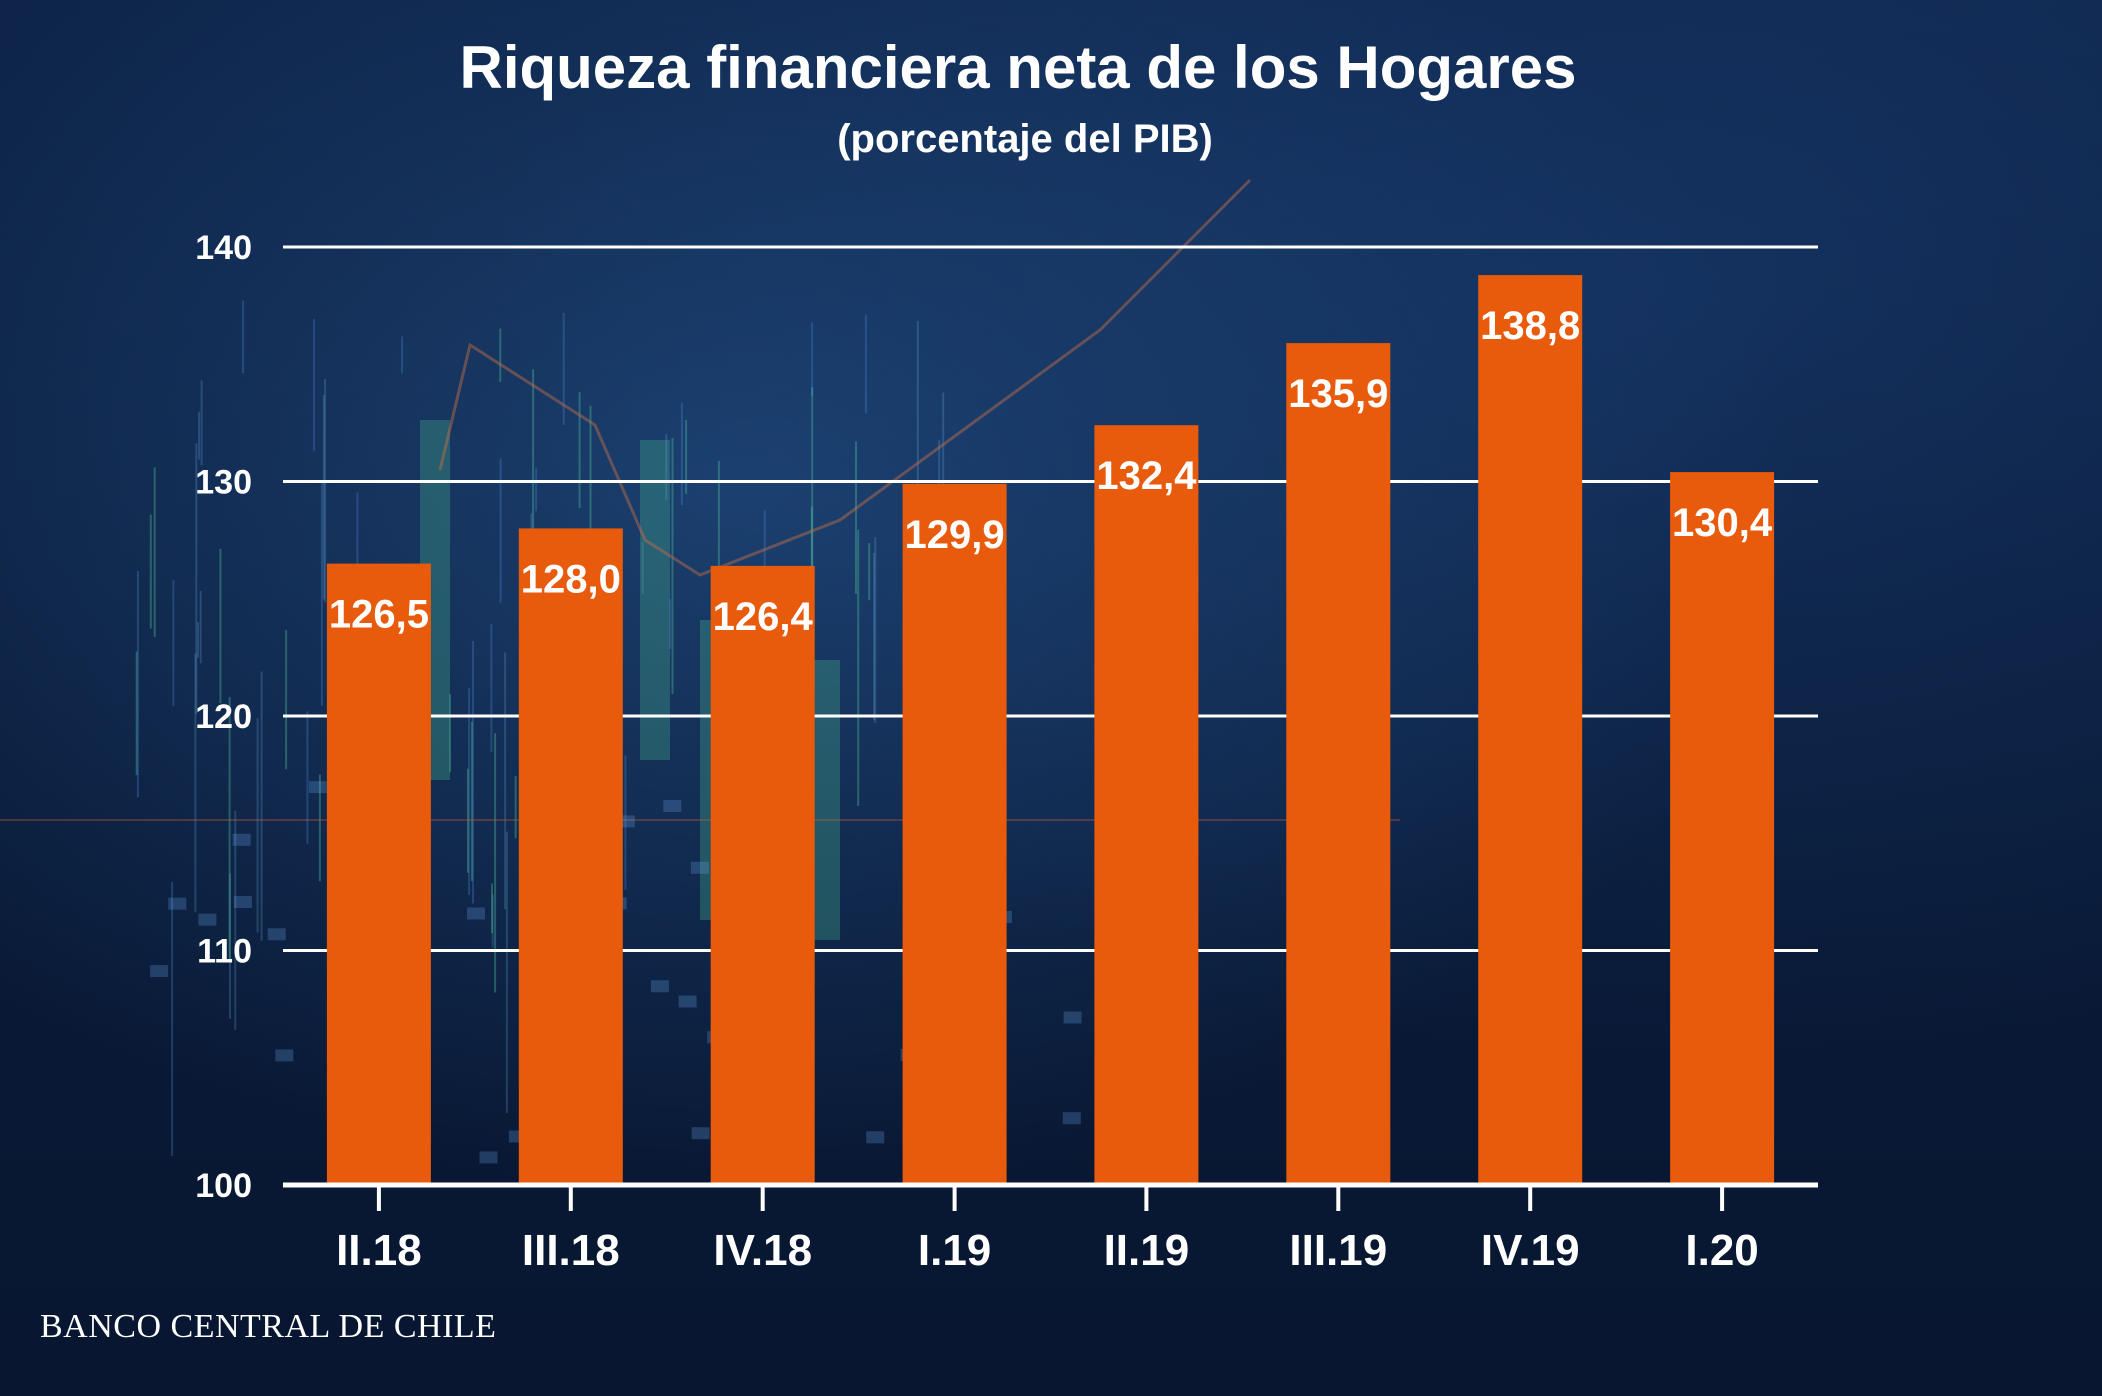 The width and height of the screenshot is (2102, 1396). What do you see at coordinates (762, 1250) in the screenshot?
I see `x-tick-label: IV.18` at bounding box center [762, 1250].